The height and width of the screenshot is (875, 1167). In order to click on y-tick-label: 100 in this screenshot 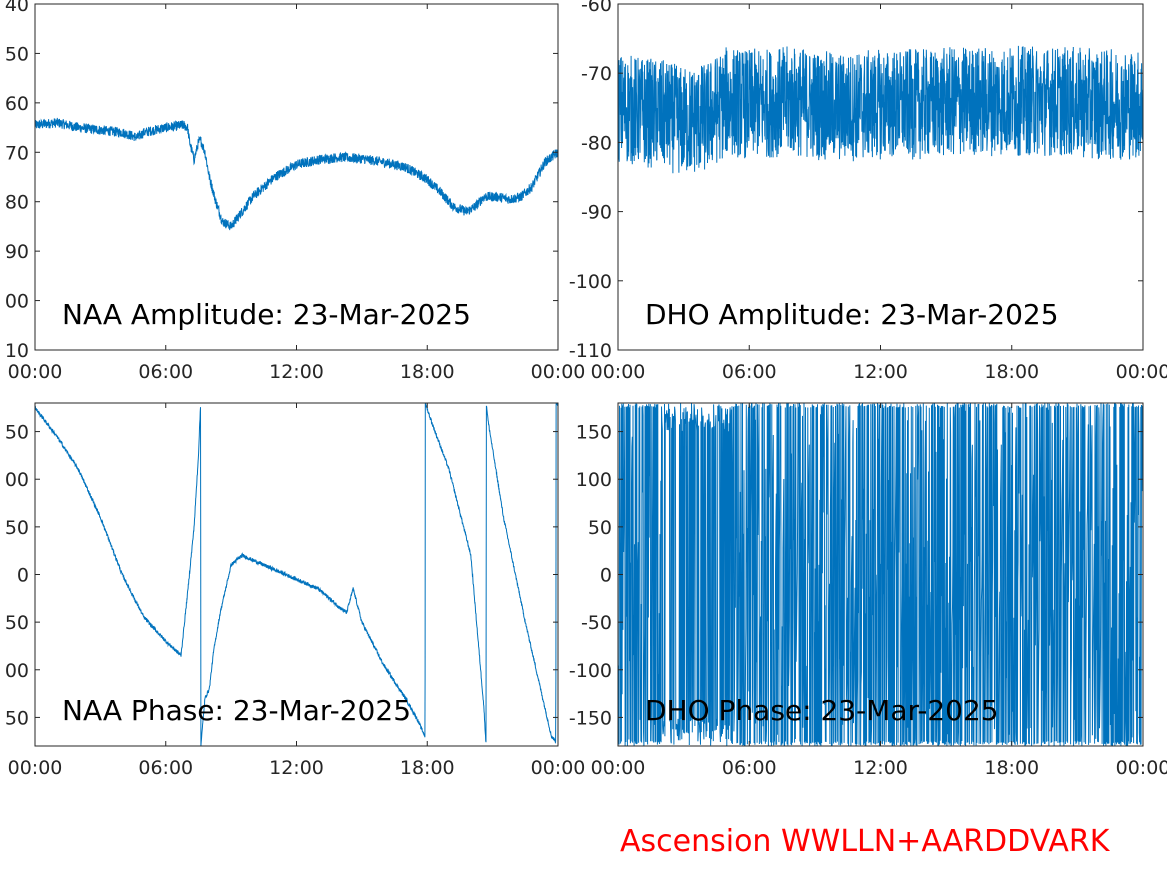, I will do `click(594, 480)`.